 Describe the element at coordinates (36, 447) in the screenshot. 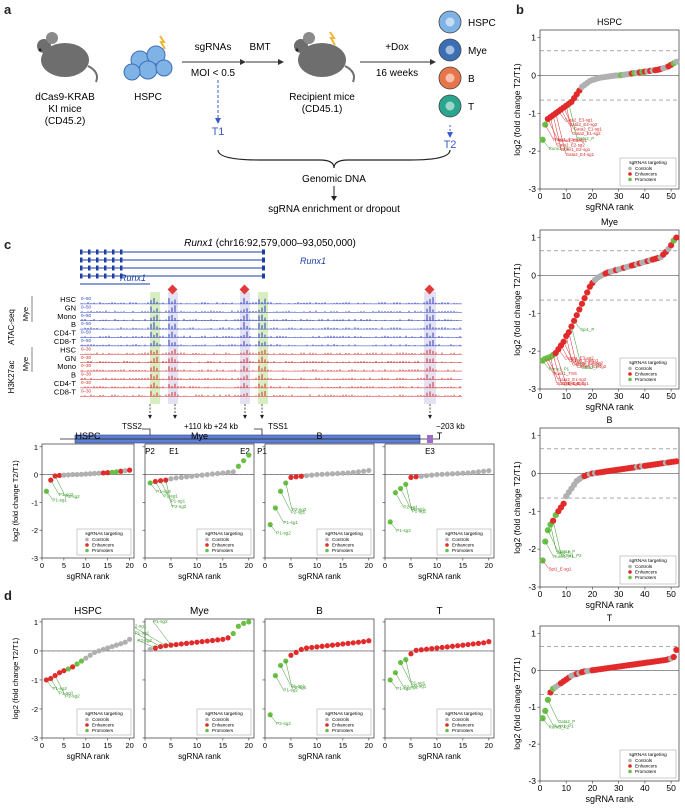

I see `y-tick-label: 1` at that location.